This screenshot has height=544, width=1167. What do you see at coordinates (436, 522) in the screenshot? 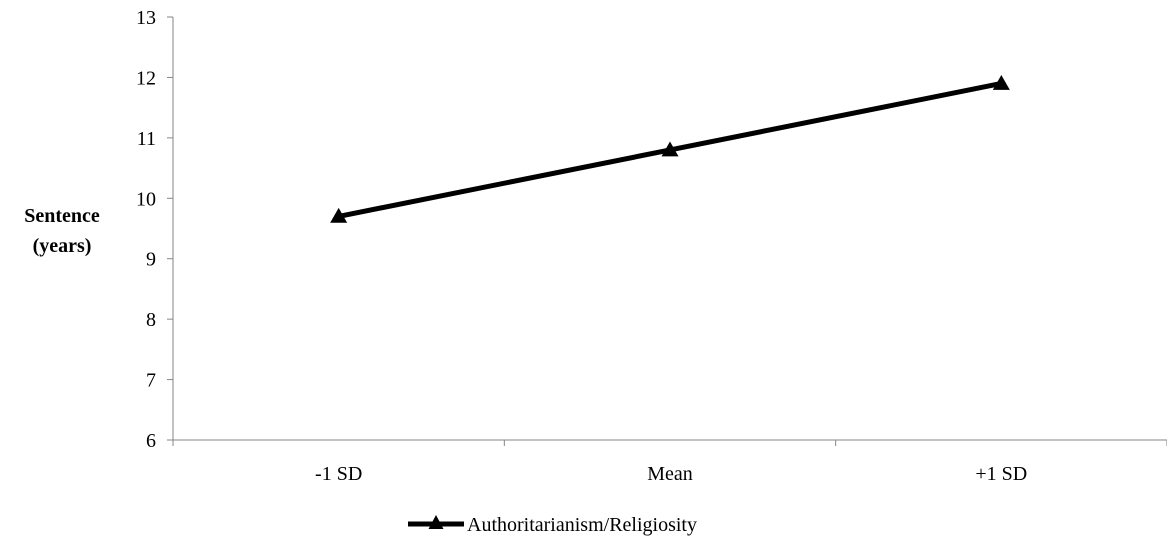
I see `legend-triangle-marker-icon` at bounding box center [436, 522].